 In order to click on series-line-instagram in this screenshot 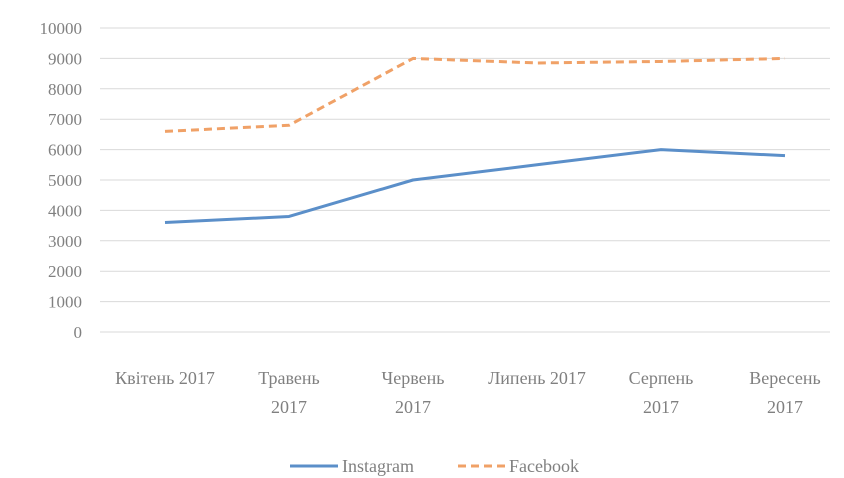, I will do `click(475, 186)`.